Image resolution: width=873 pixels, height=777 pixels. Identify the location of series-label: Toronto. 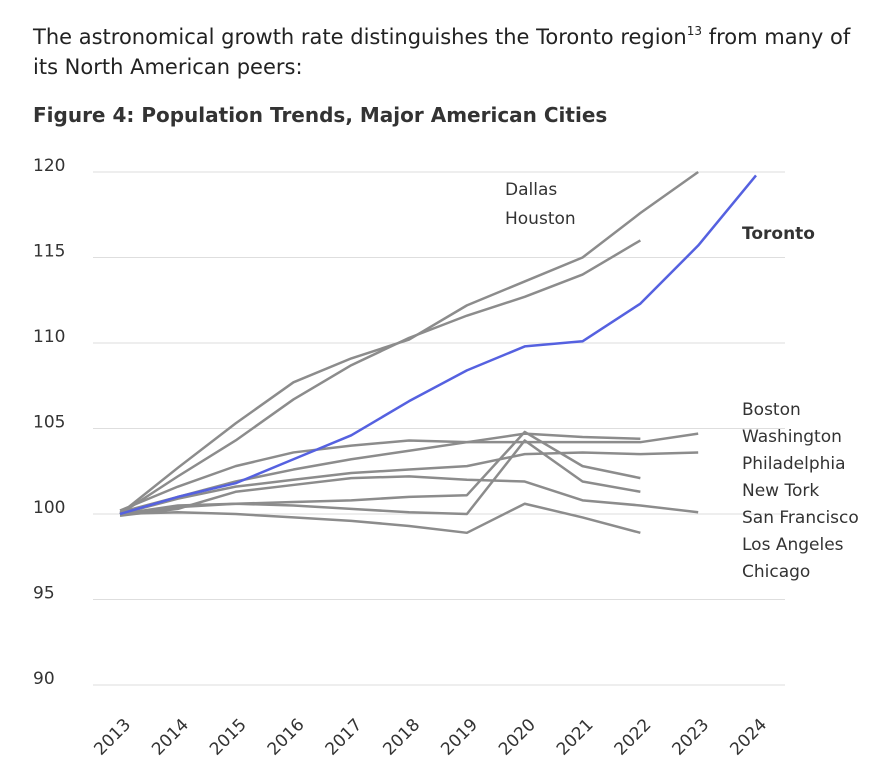
(778, 234).